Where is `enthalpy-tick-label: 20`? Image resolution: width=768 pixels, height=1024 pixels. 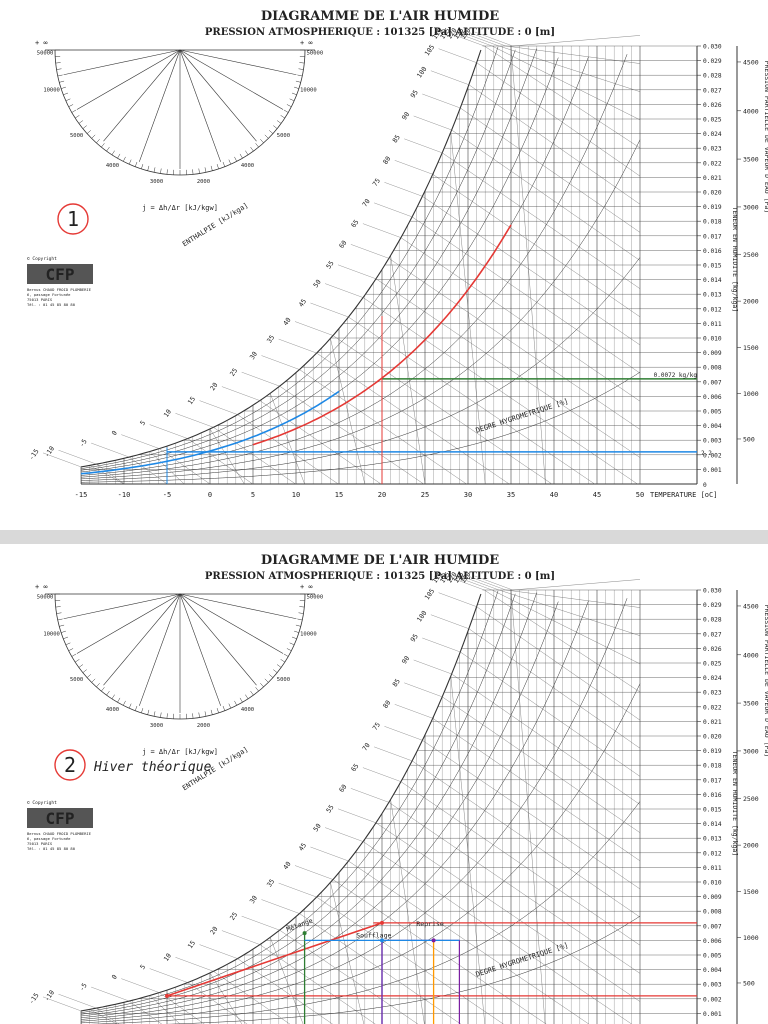 enthalpy-tick-label: 20 is located at coordinates (213, 930).